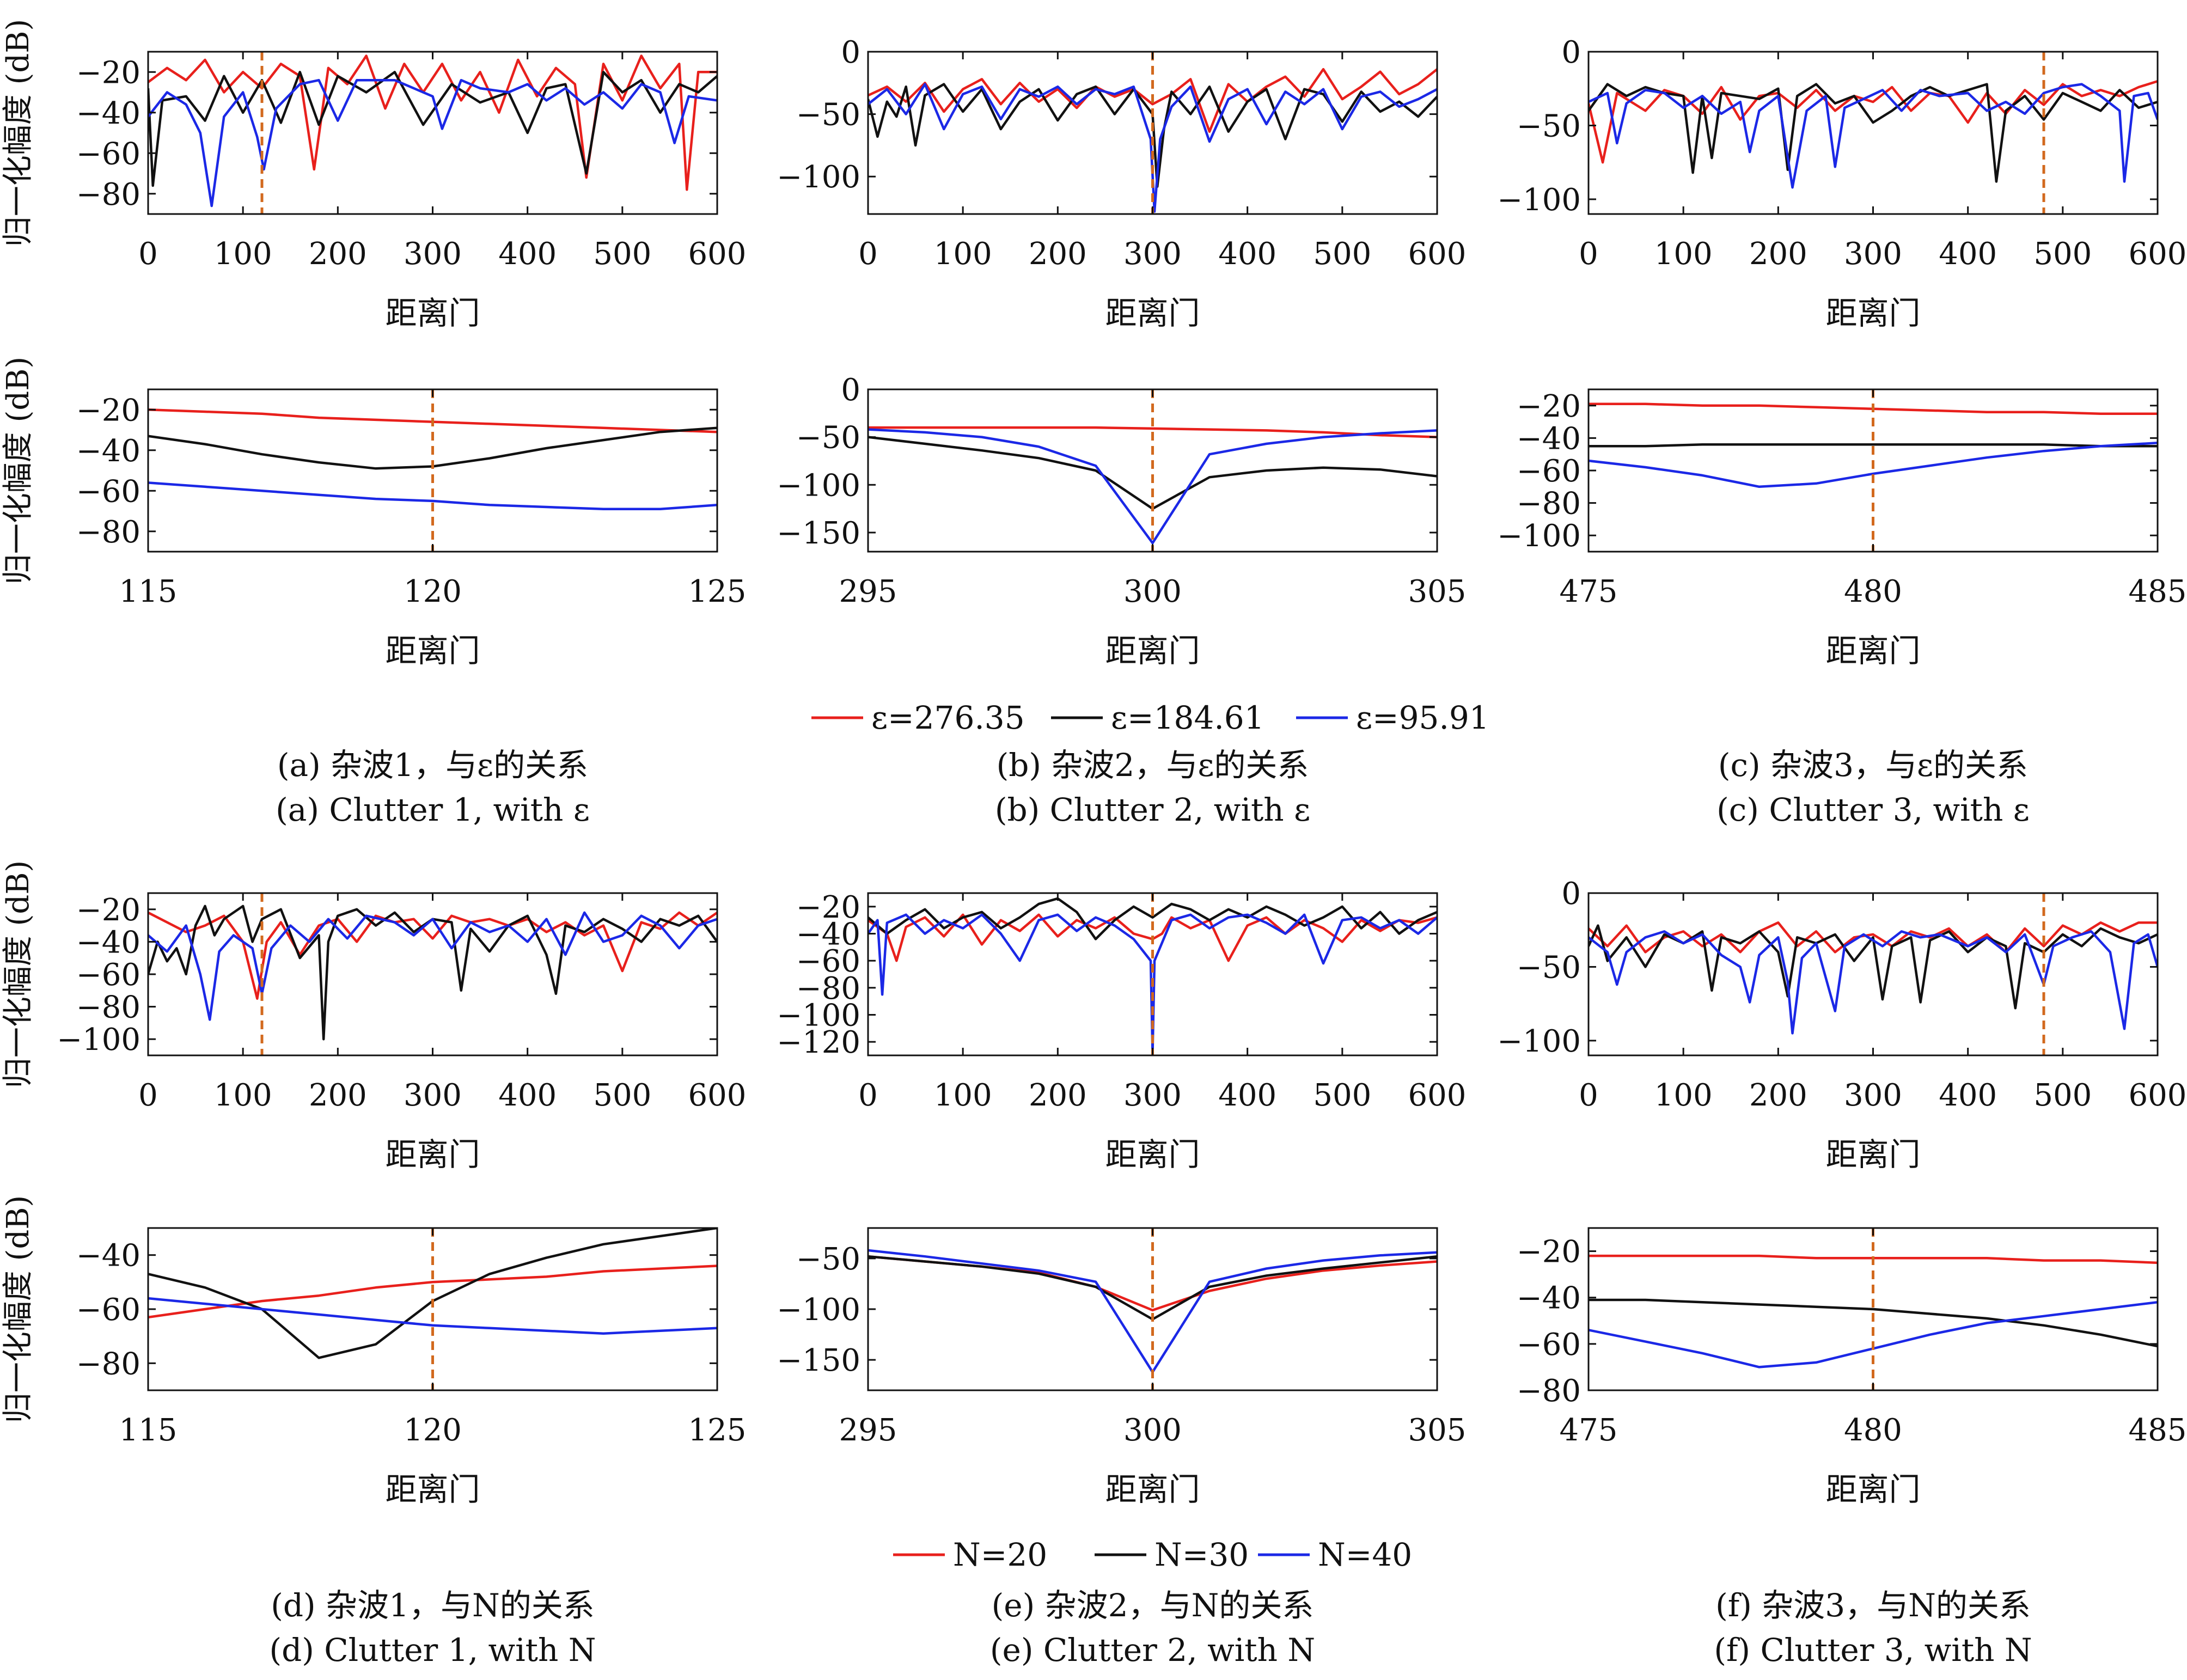 This screenshot has width=2187, height=1680. I want to click on chart-panel-3: 0 100 200 300 400 500 600 0 −50 −100 距离门, so click(1841, 183).